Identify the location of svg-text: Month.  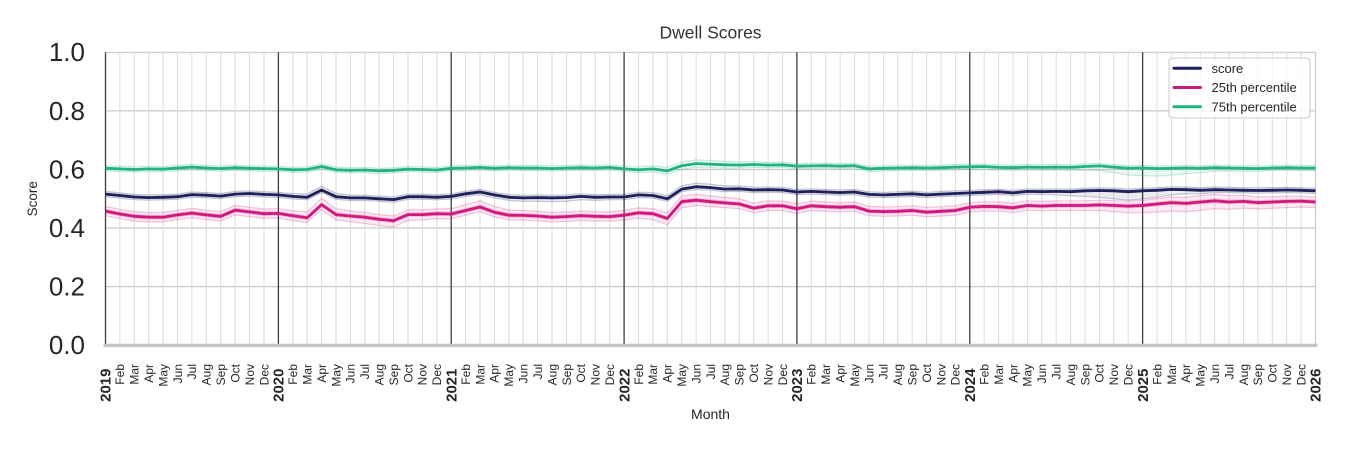
(710, 414).